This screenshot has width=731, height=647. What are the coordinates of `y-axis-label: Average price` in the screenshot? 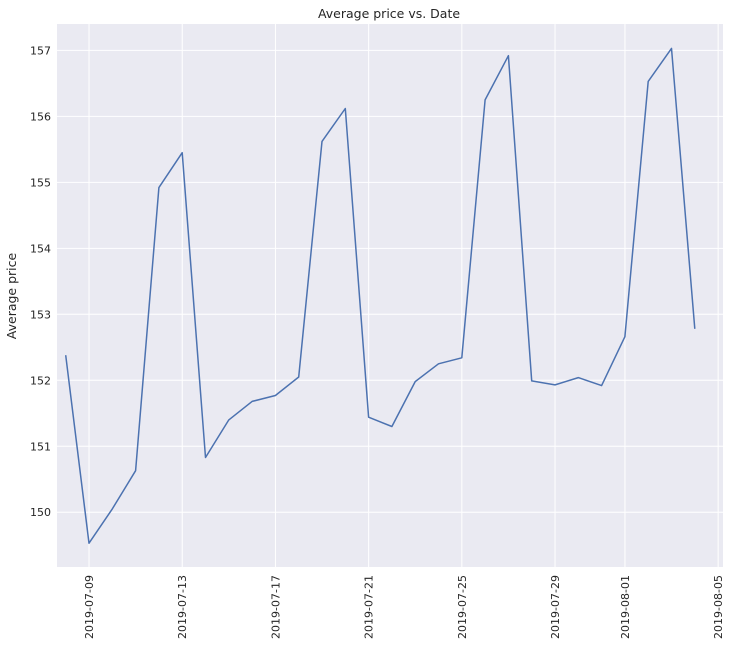 It's located at (11, 295).